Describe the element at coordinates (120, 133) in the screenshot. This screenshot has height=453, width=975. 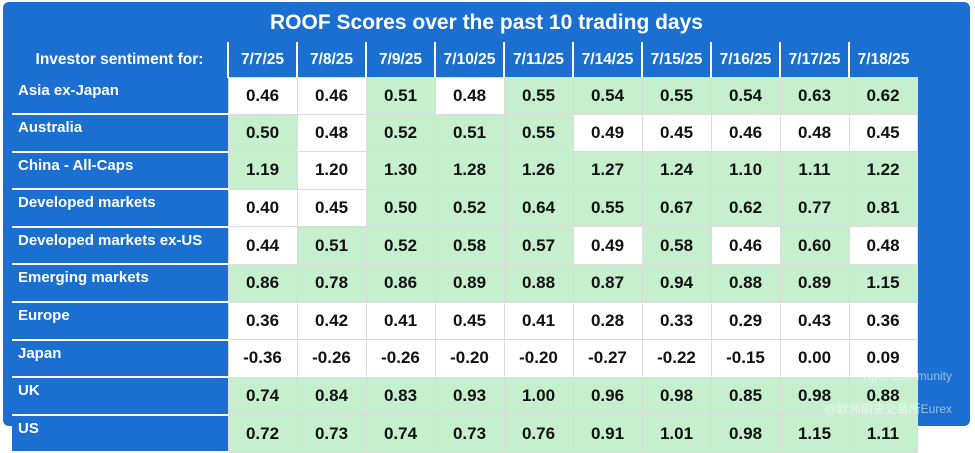
I see `row-label: Australia` at that location.